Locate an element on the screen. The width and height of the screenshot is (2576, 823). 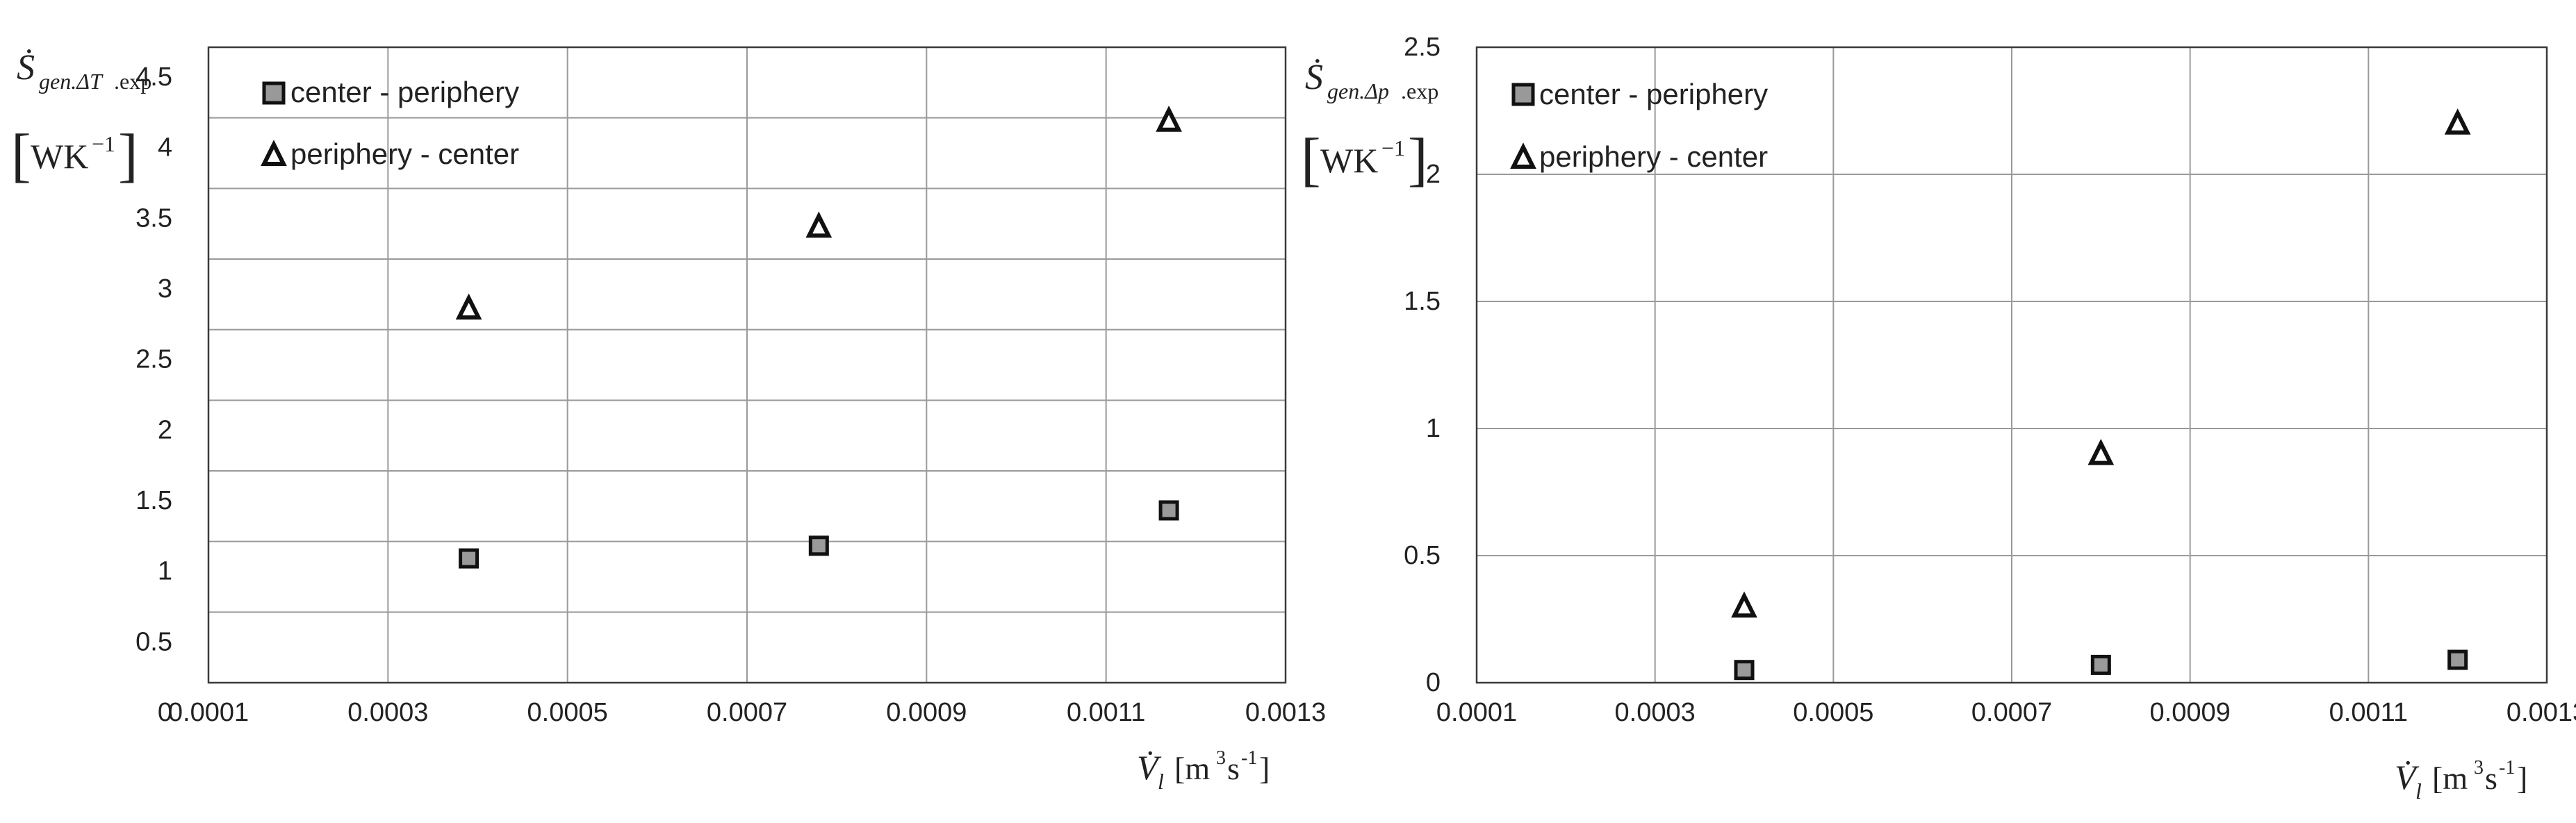
y-tick-label: 3.5 is located at coordinates (154, 218).